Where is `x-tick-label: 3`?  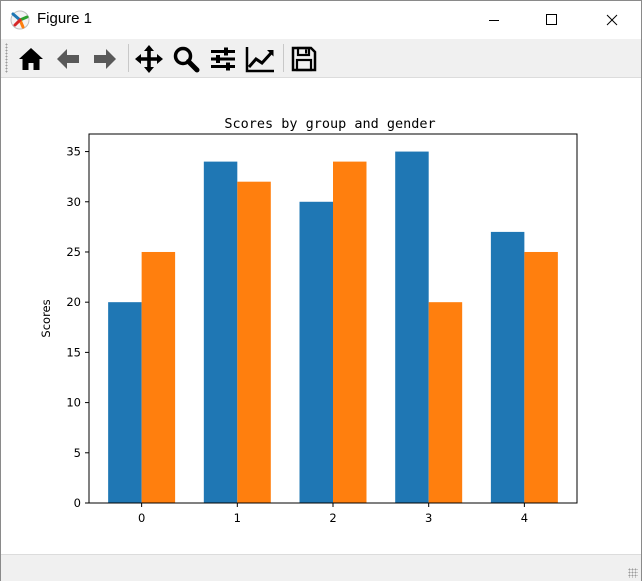 x-tick-label: 3 is located at coordinates (428, 518).